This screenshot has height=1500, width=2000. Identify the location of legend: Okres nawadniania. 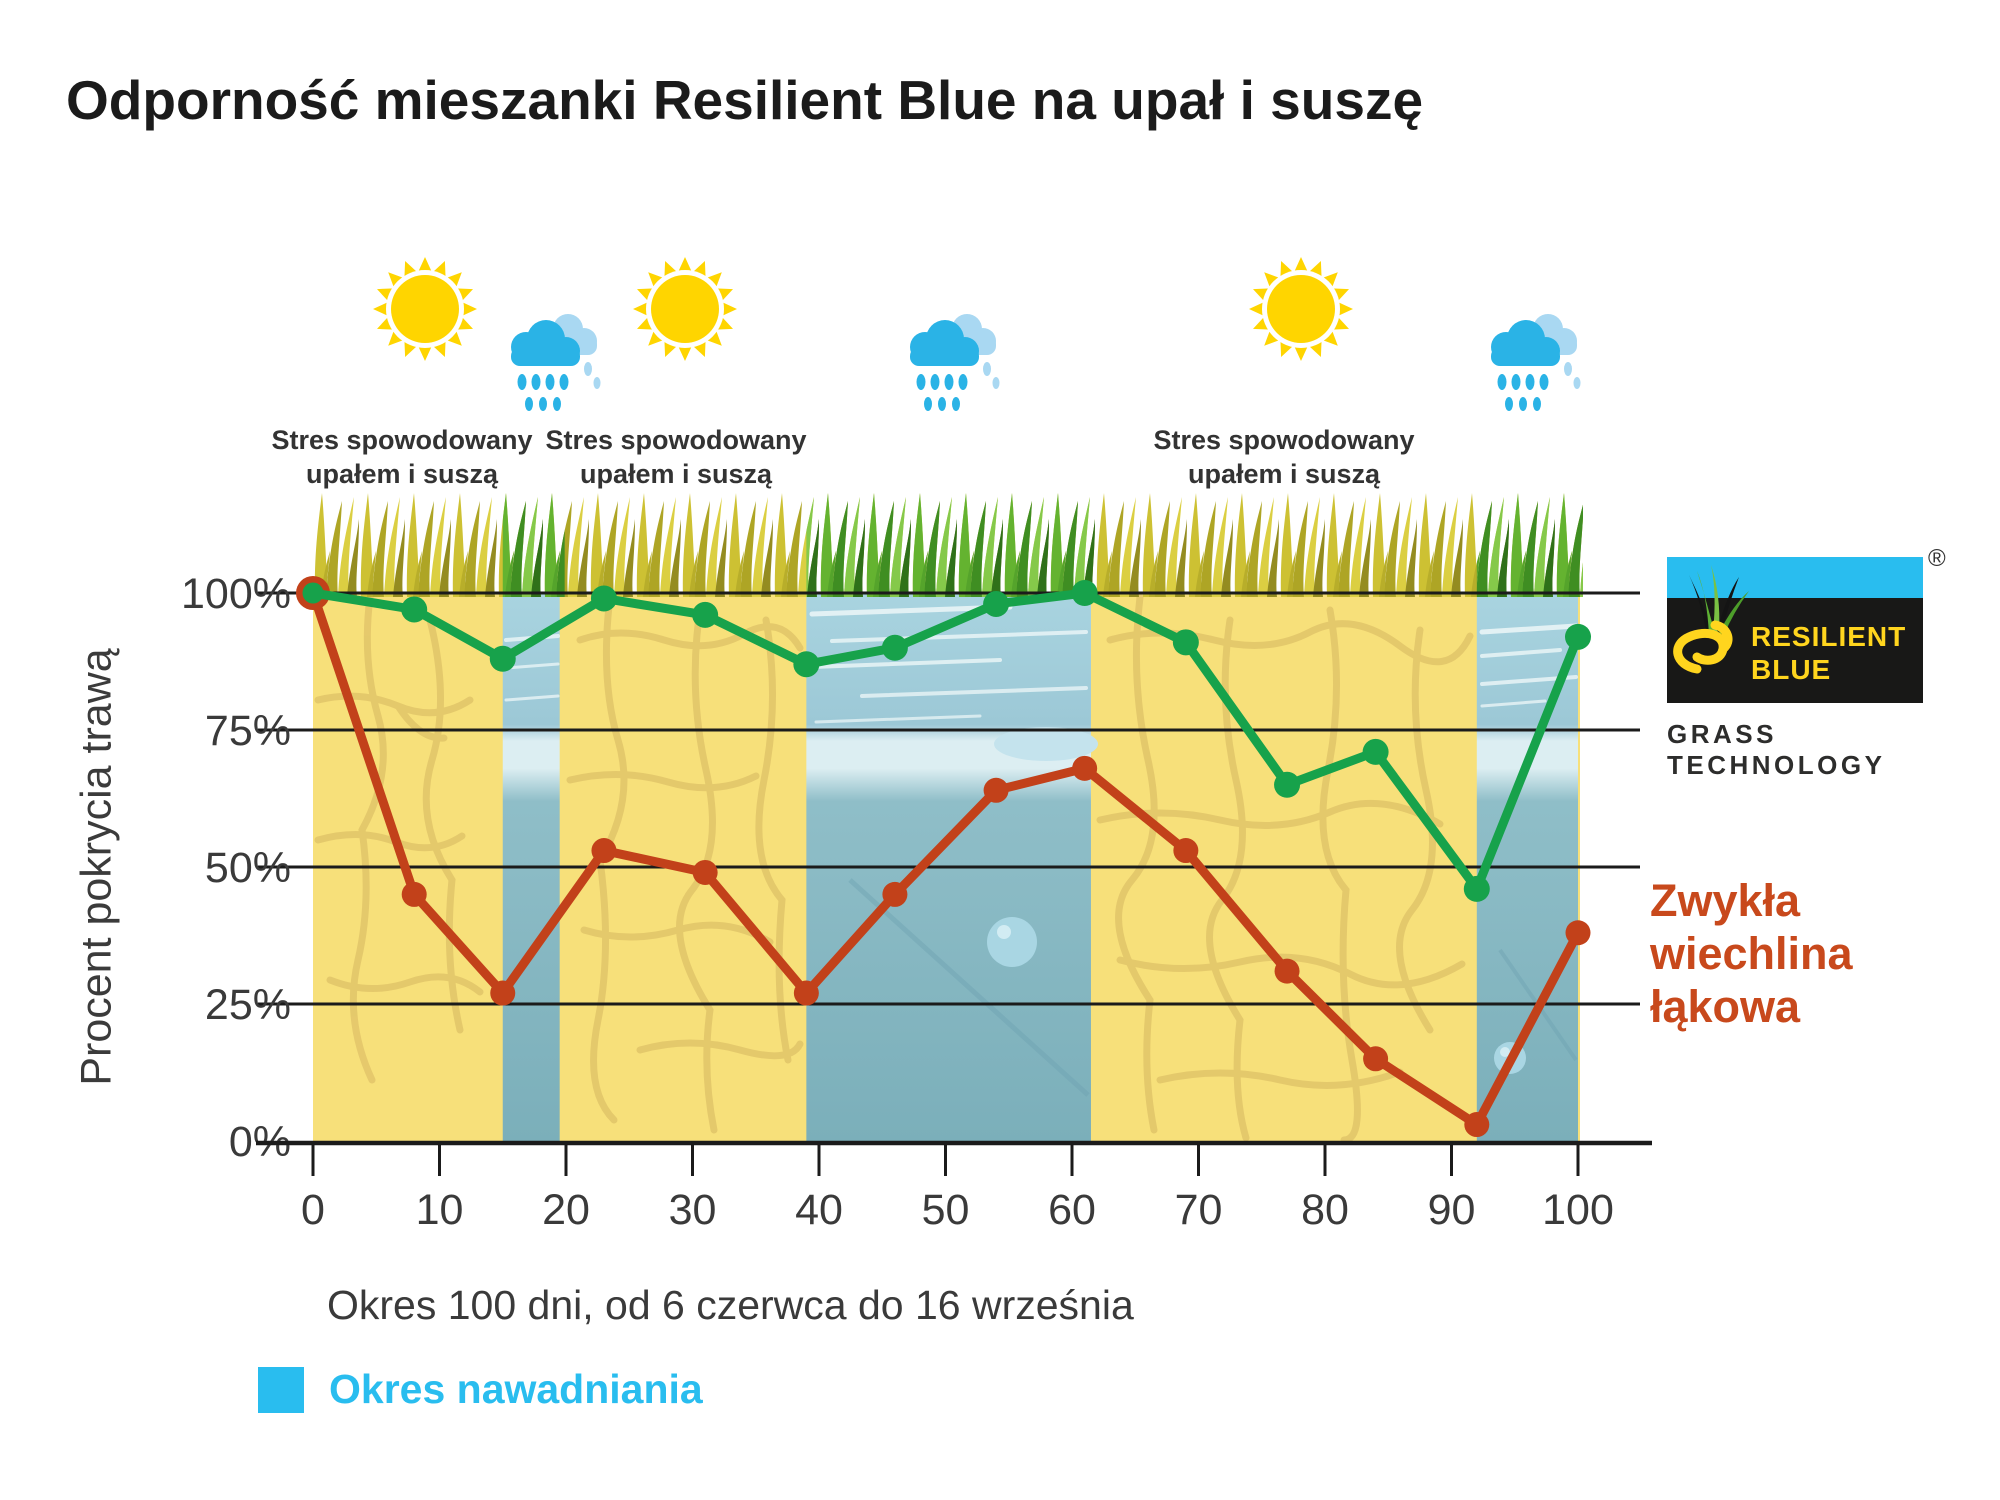
(480, 1389).